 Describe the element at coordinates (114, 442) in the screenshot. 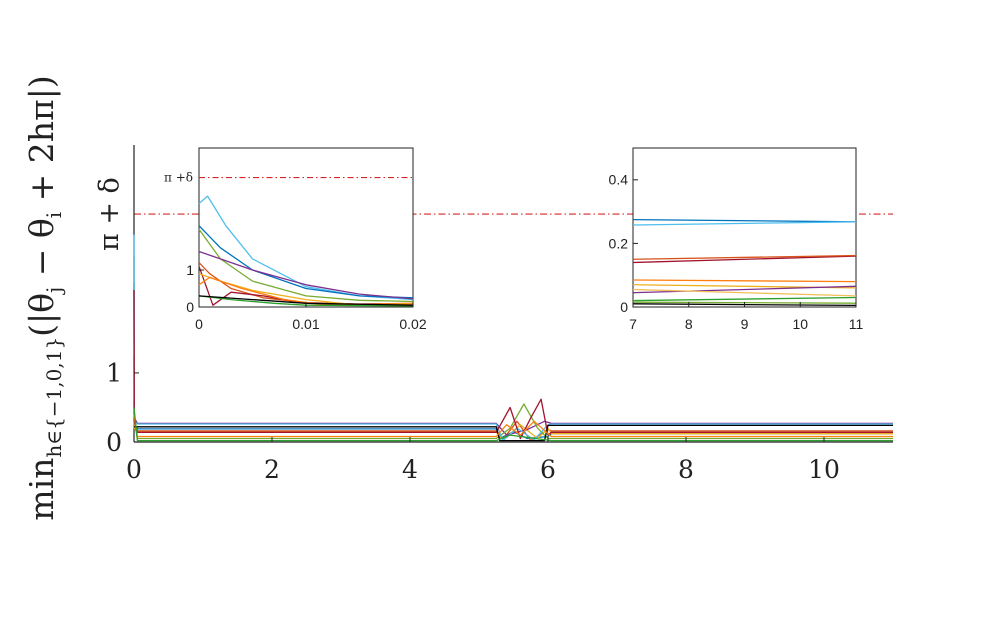

I see `main-y-tick-label: 0` at that location.